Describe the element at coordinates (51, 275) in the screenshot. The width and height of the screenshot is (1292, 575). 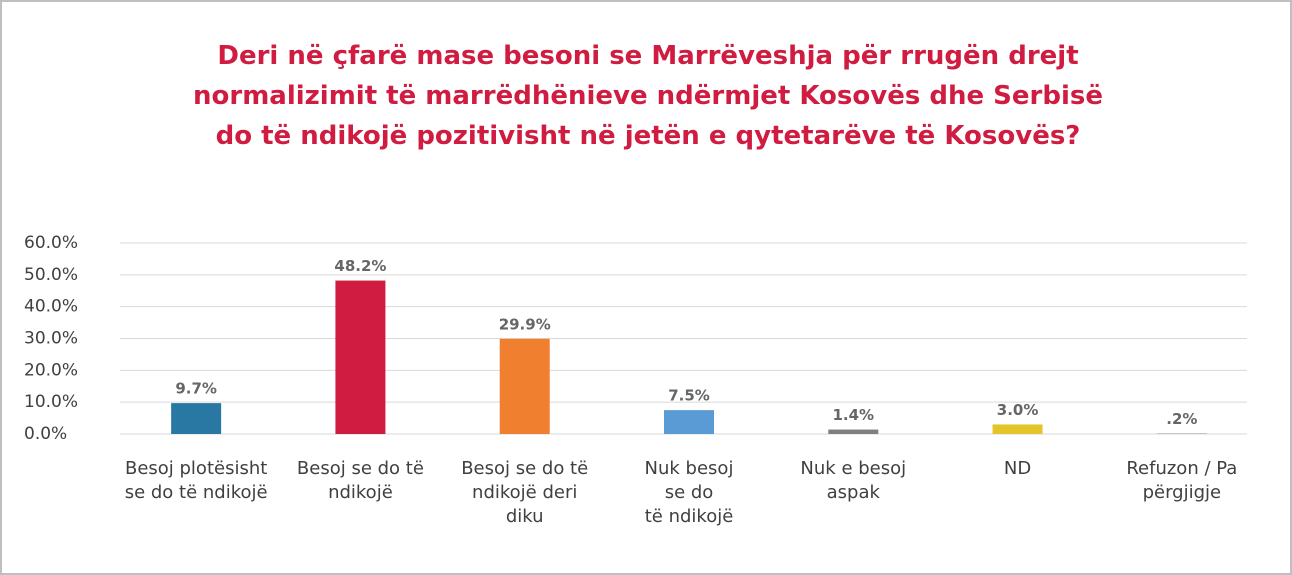
I see `y-tick-label: 50.0%` at that location.